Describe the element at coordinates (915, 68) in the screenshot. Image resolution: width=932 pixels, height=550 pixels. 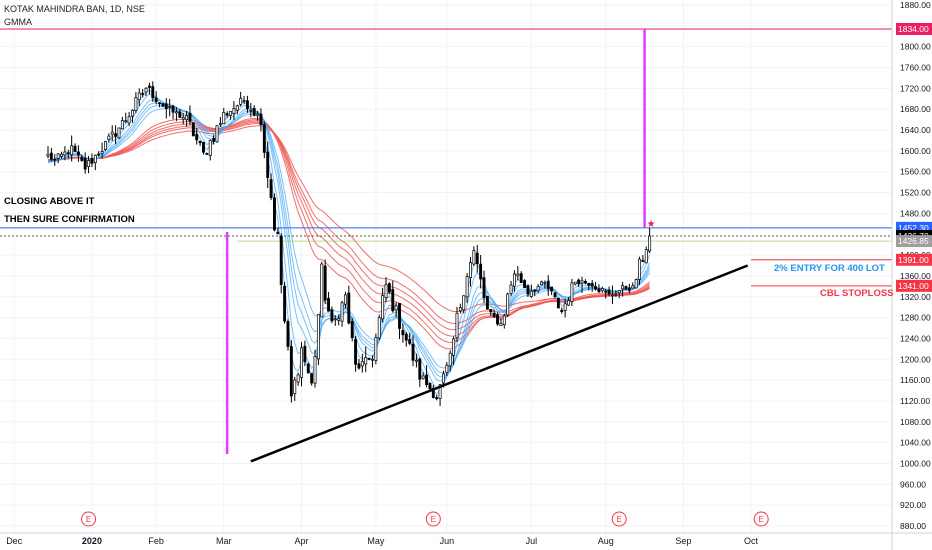
I see `y-tick-label: 1760.00` at that location.